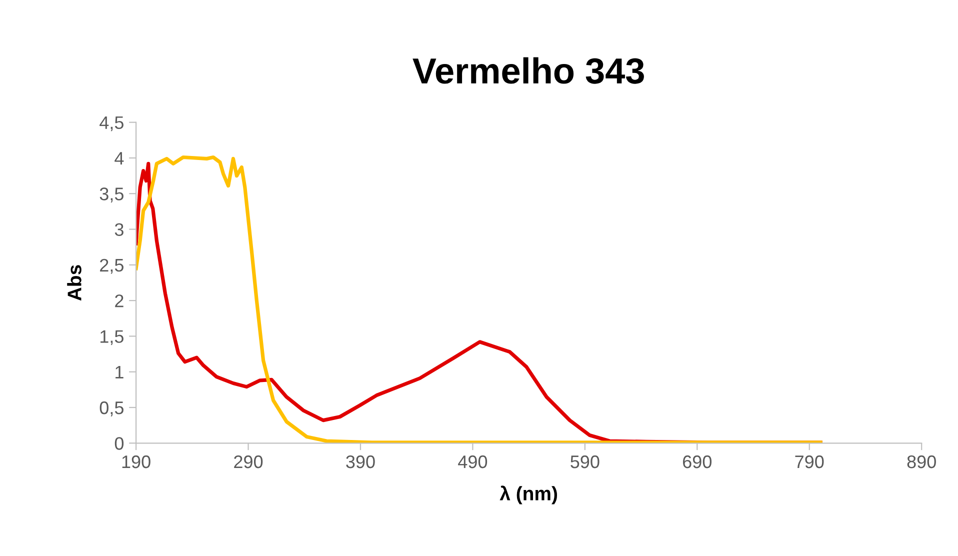 This screenshot has width=958, height=556. I want to click on x-tick-label: 490, so click(473, 461).